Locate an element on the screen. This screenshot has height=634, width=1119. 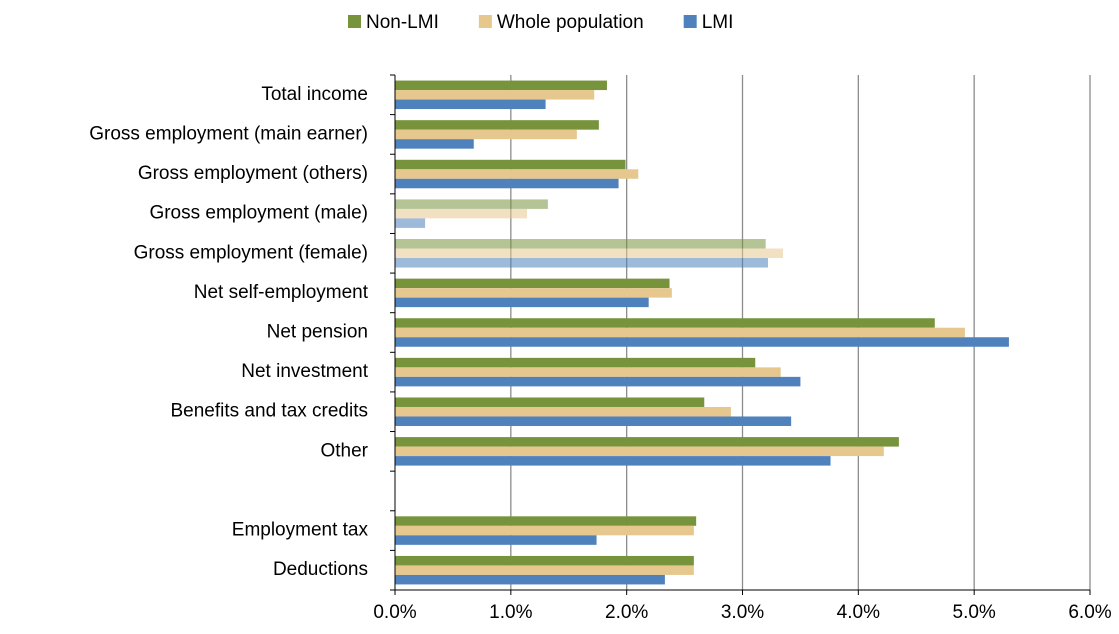
y-tick-label: Gross employment (female) is located at coordinates (251, 252).